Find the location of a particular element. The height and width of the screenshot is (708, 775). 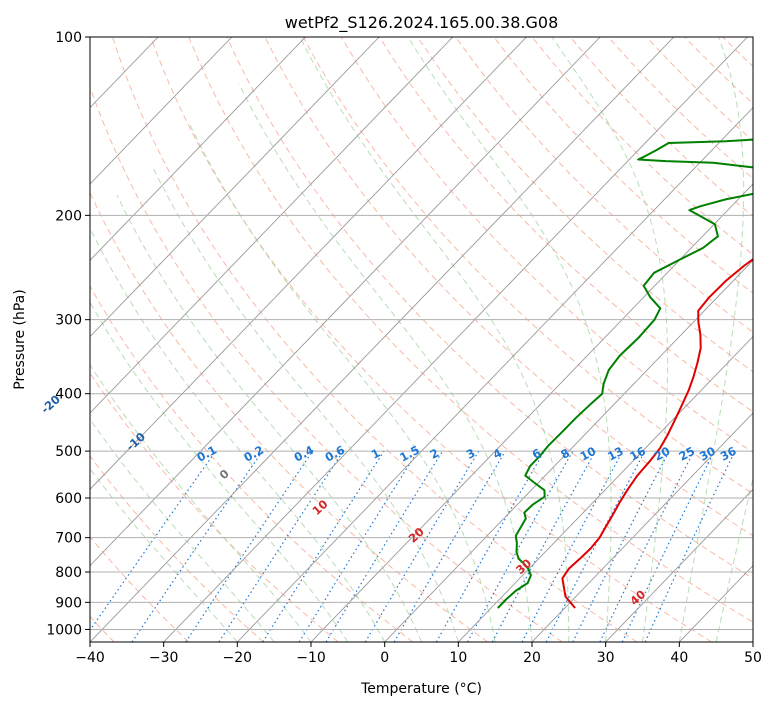

x-axis: −40 −30 −20 −10 0 10 20 30 40 50 is located at coordinates (418, 654).